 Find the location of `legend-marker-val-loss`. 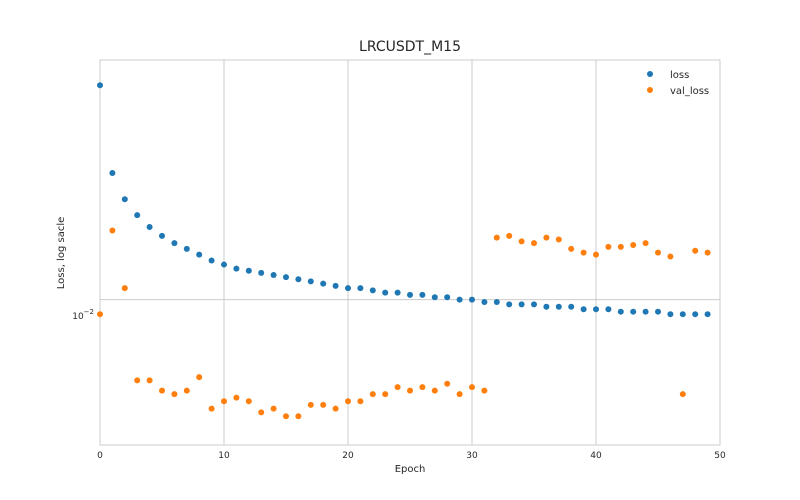

legend-marker-val-loss is located at coordinates (650, 90).